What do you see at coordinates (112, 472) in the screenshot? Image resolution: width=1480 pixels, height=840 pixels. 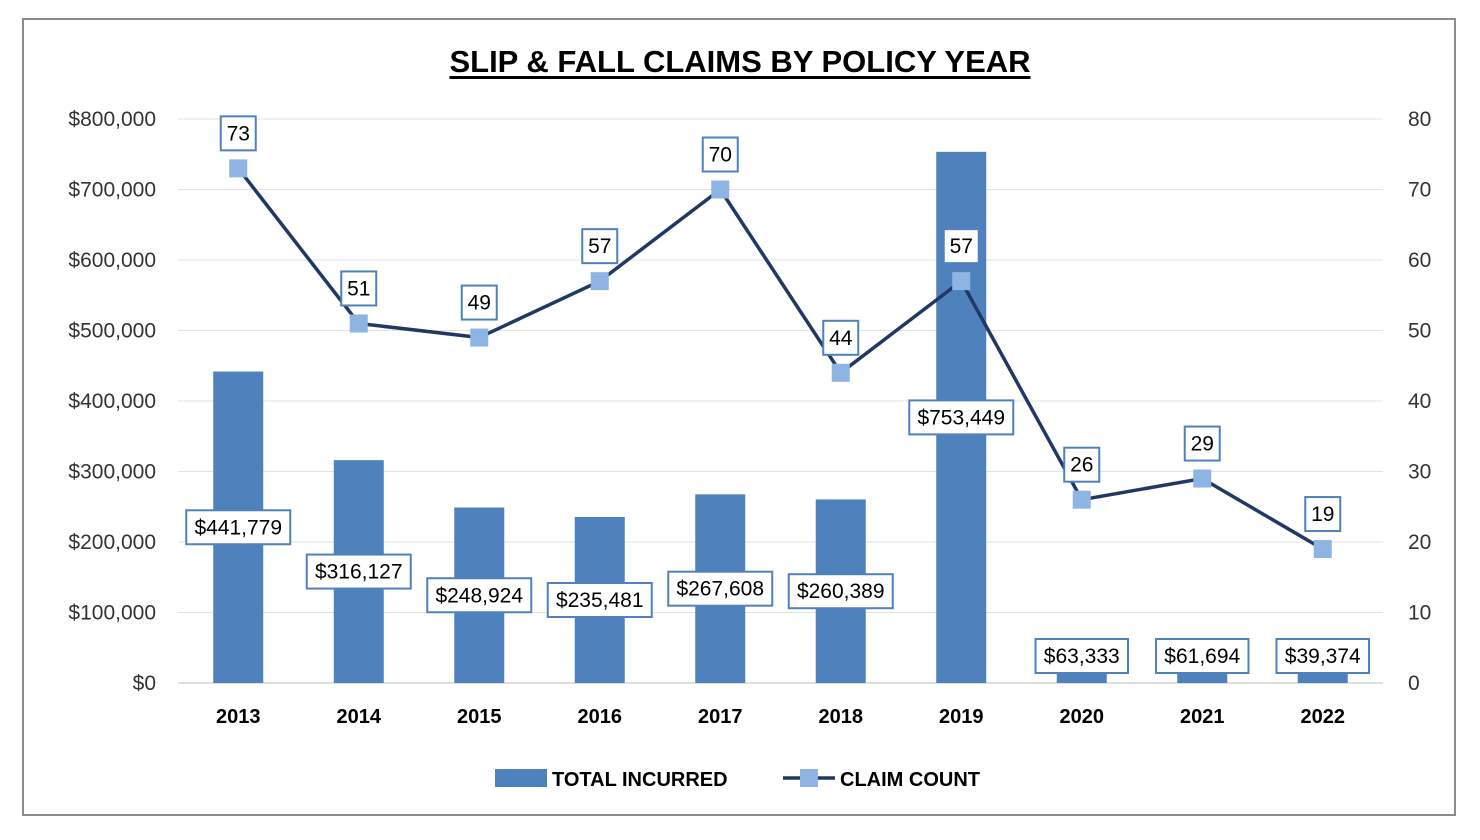 I see `y-left-tick-label: $300,000` at bounding box center [112, 472].